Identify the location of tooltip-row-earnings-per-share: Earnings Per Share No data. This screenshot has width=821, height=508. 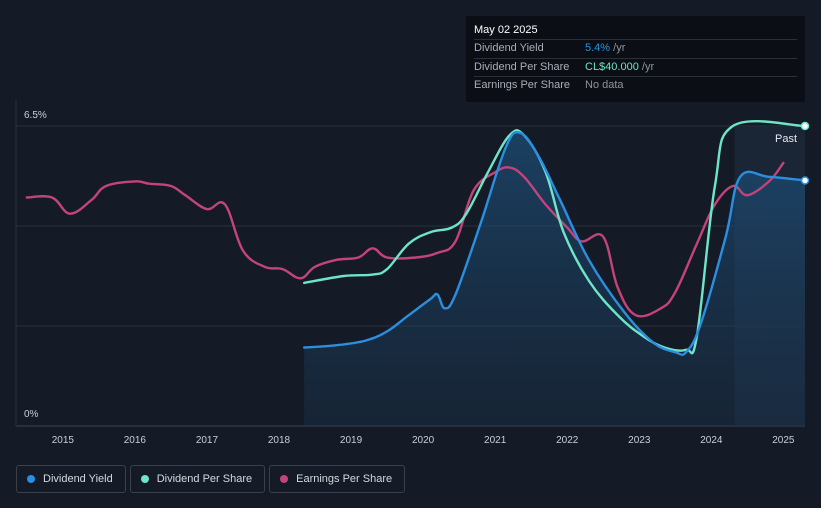
(635, 86).